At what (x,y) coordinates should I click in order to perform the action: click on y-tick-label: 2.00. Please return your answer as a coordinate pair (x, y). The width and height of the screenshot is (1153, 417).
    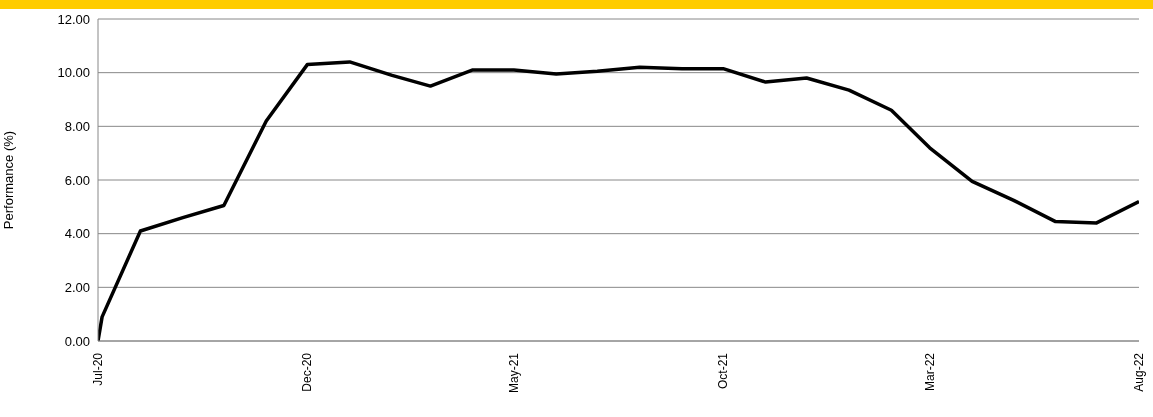
    Looking at the image, I should click on (77, 287).